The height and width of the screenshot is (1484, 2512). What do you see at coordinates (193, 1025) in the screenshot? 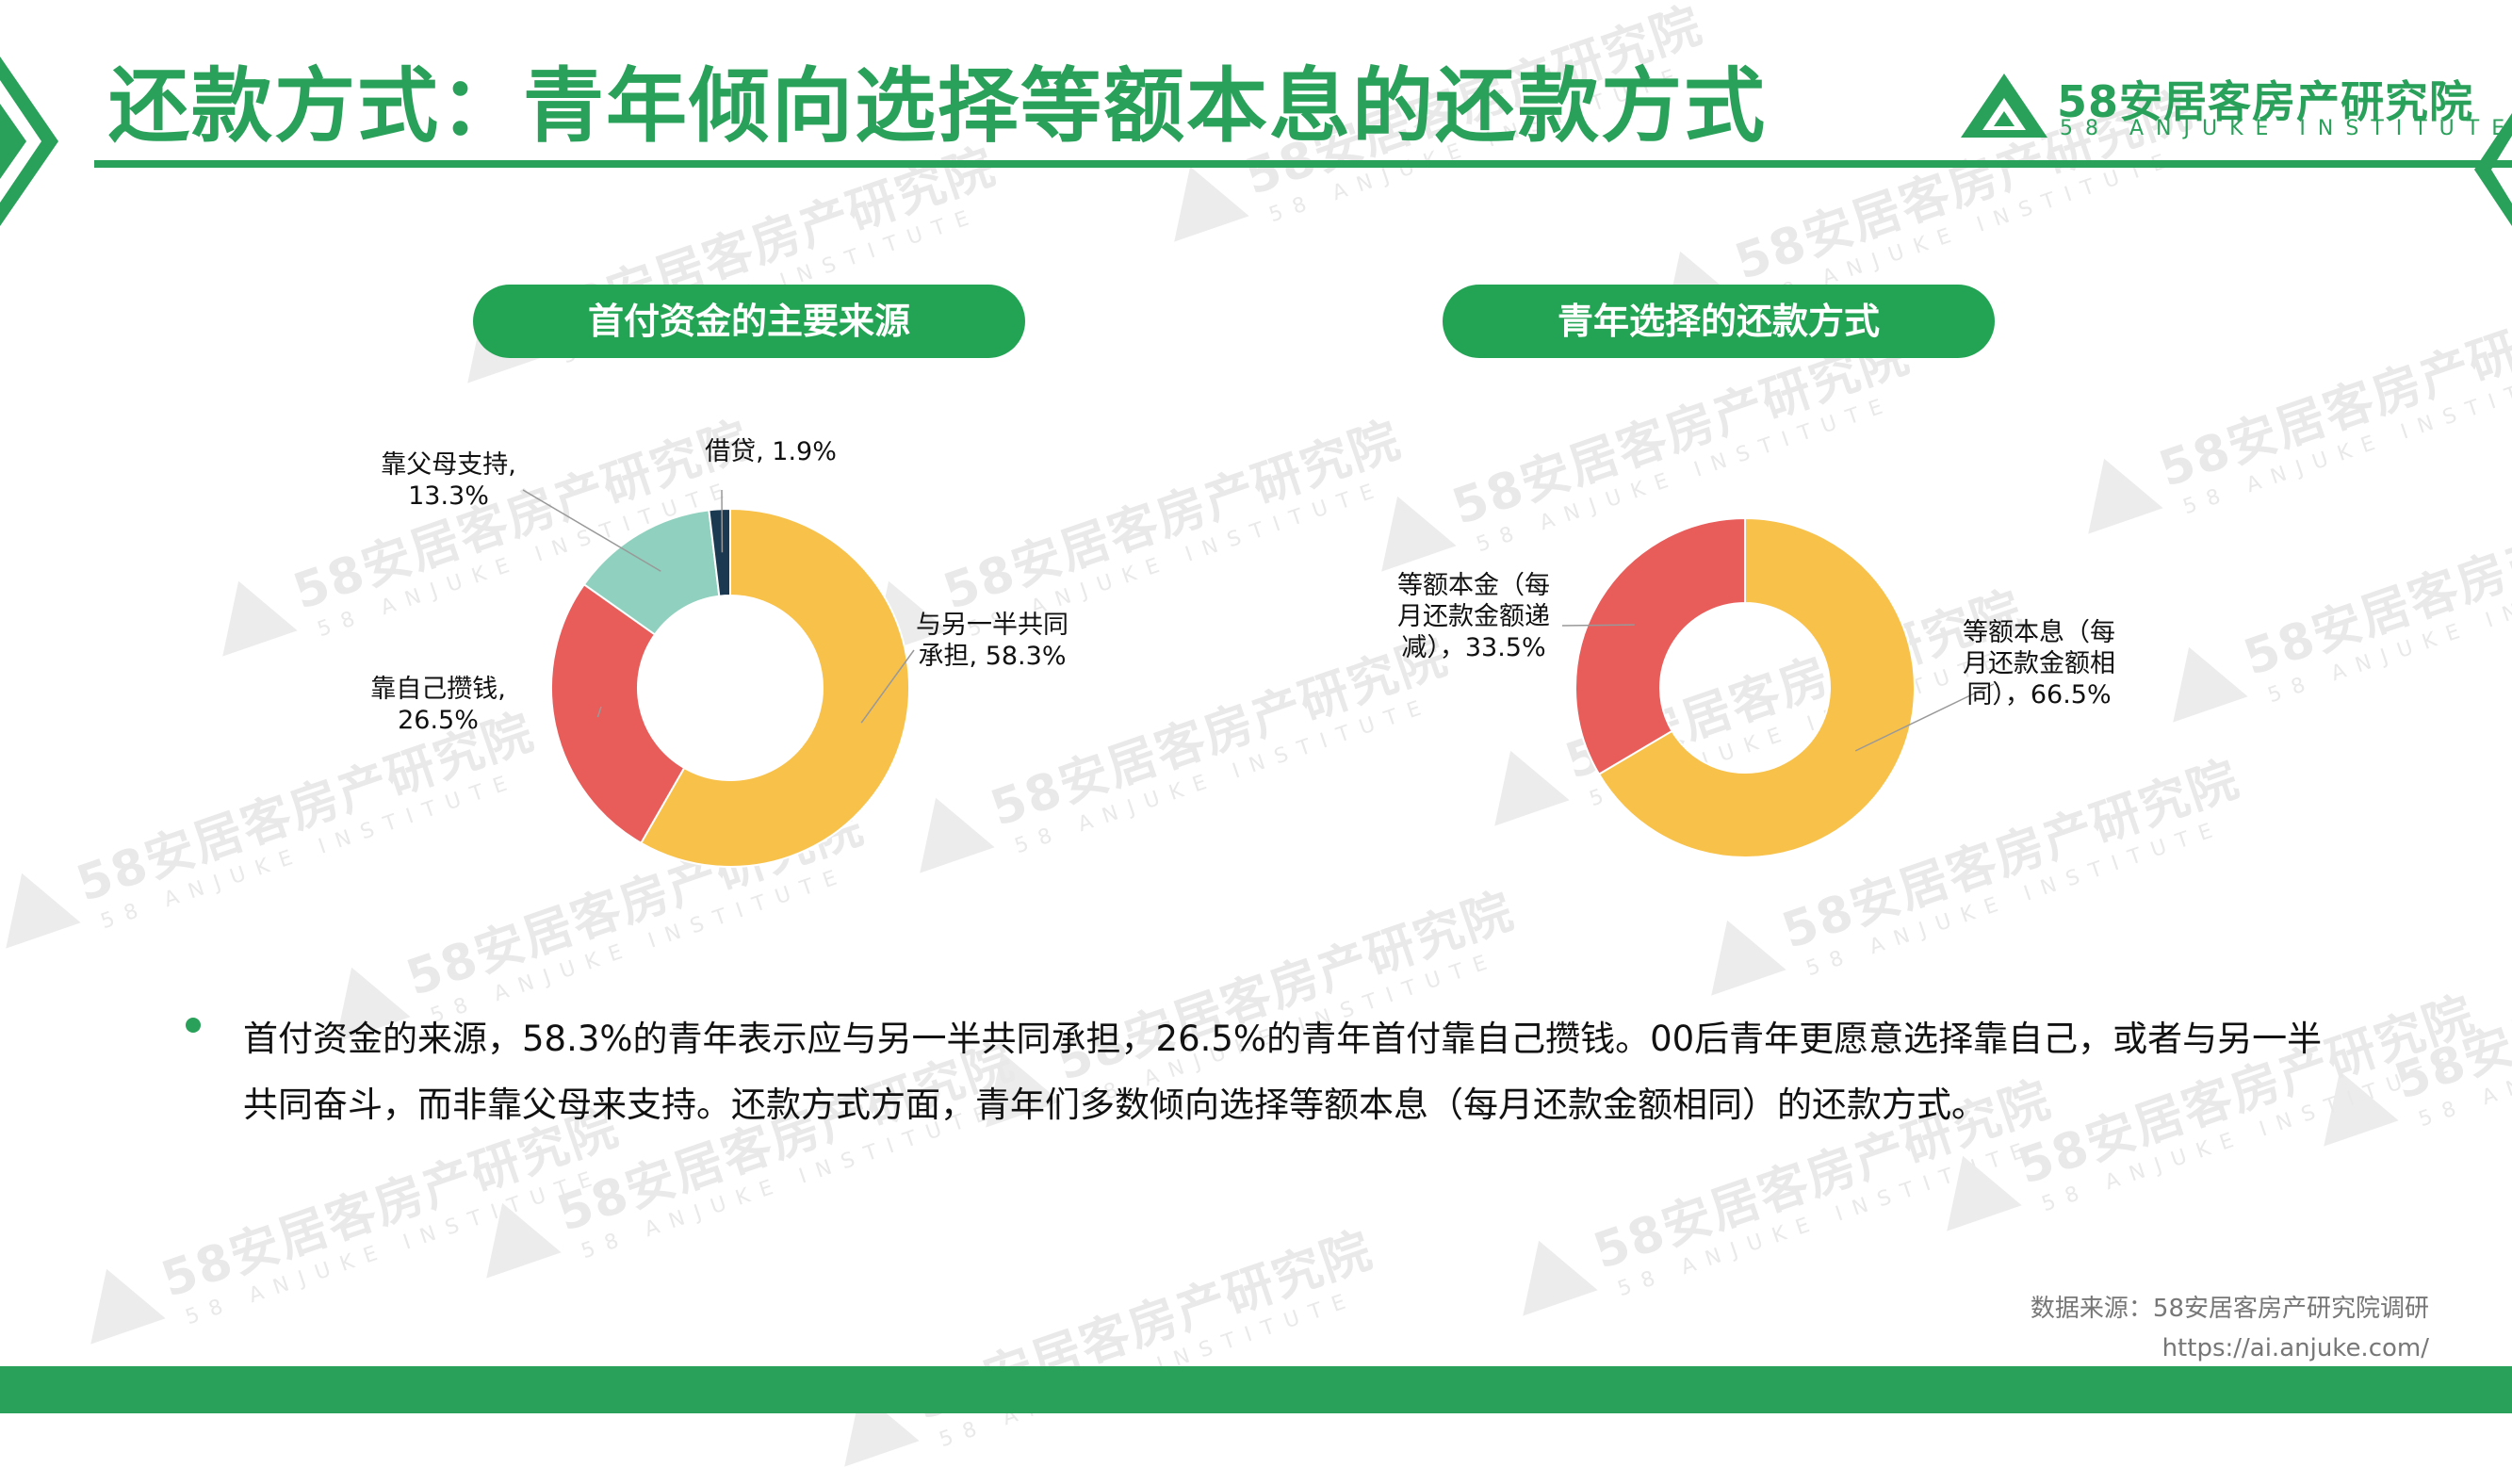
I see `bullet-dot` at bounding box center [193, 1025].